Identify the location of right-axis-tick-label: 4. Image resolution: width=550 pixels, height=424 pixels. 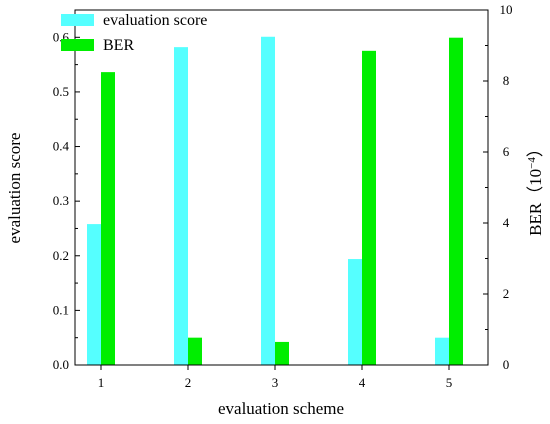
(506, 222).